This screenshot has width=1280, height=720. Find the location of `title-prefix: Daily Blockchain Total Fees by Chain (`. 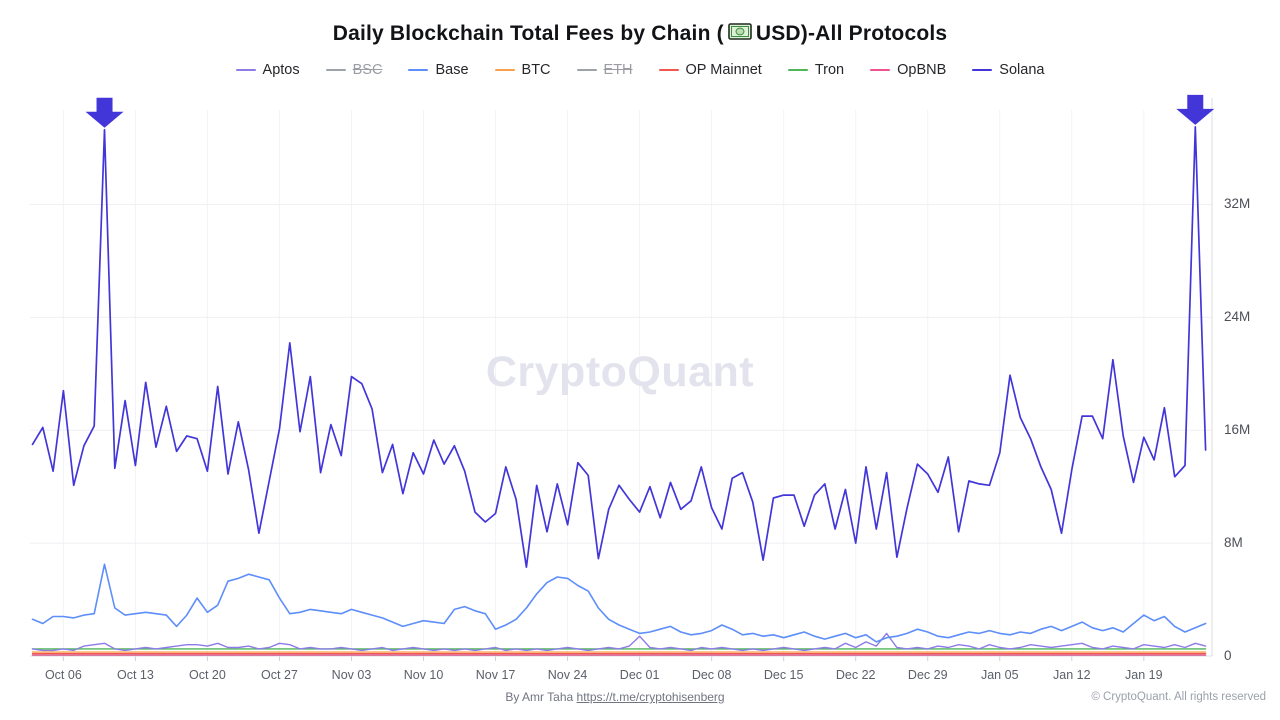

title-prefix: Daily Blockchain Total Fees by Chain ( is located at coordinates (528, 33).